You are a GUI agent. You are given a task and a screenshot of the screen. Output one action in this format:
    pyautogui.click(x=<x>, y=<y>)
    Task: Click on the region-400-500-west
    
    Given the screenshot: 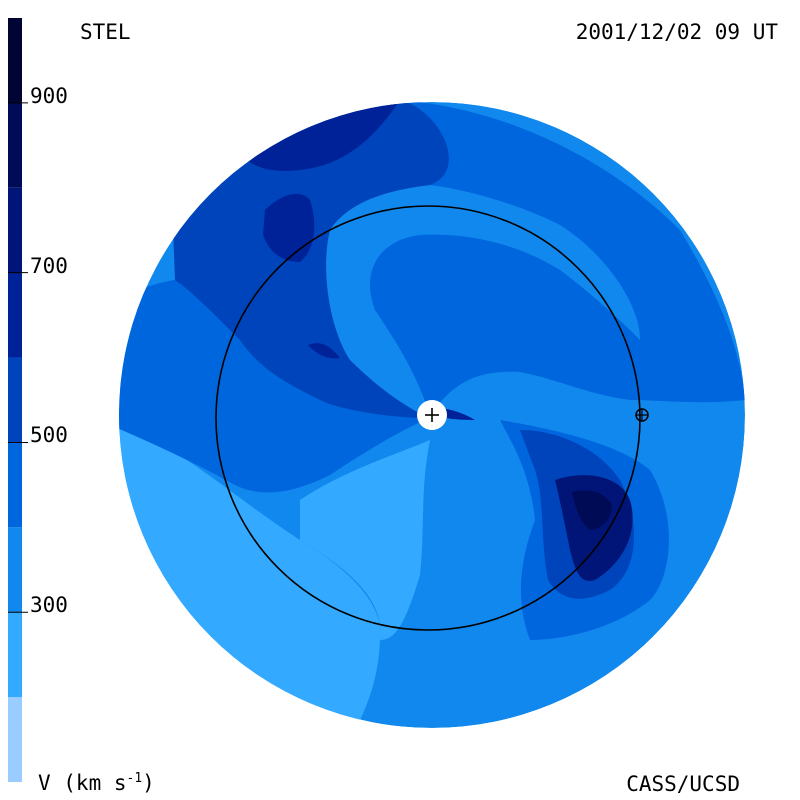 What is the action you would take?
    pyautogui.click(x=274, y=384)
    